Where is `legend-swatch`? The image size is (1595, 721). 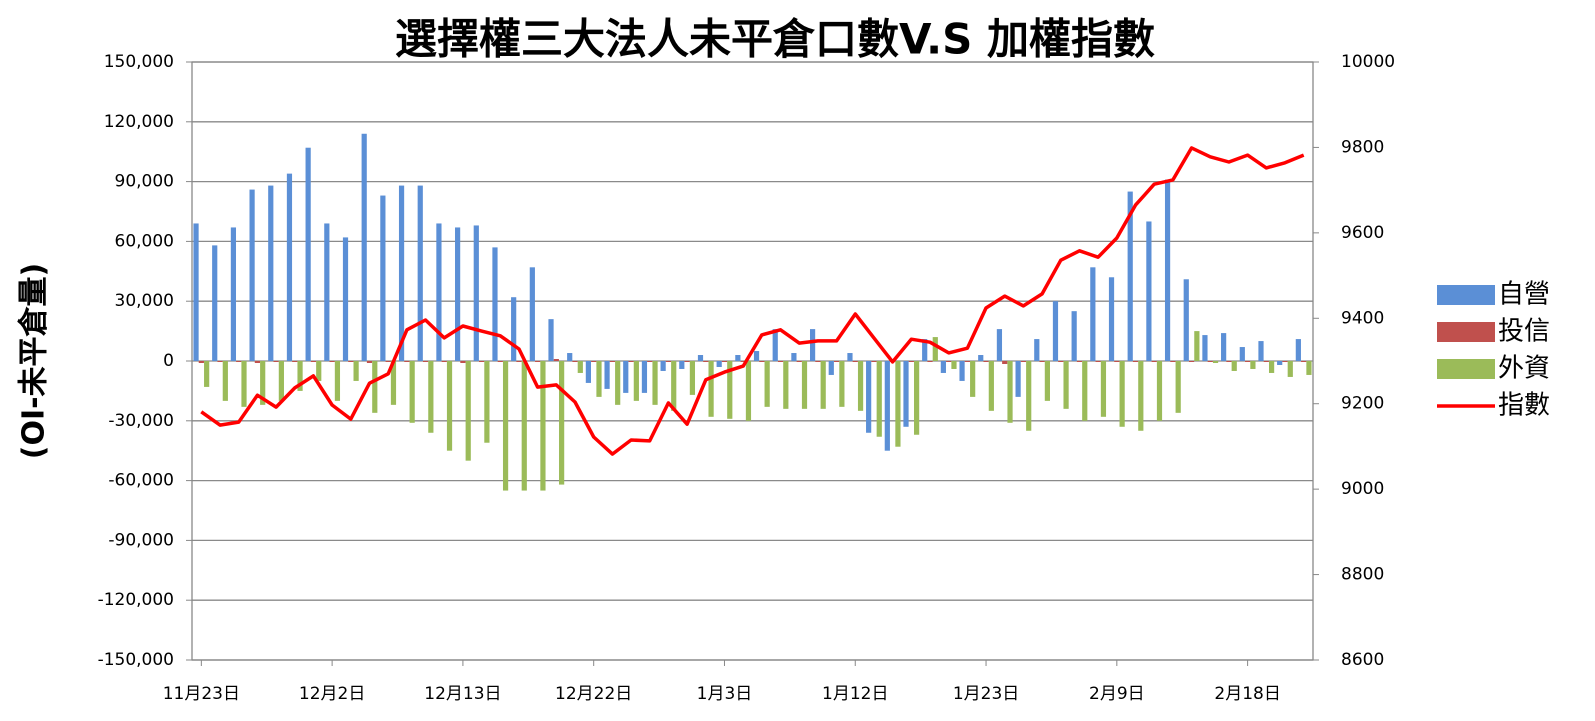 legend-swatch is located at coordinates (1466, 295).